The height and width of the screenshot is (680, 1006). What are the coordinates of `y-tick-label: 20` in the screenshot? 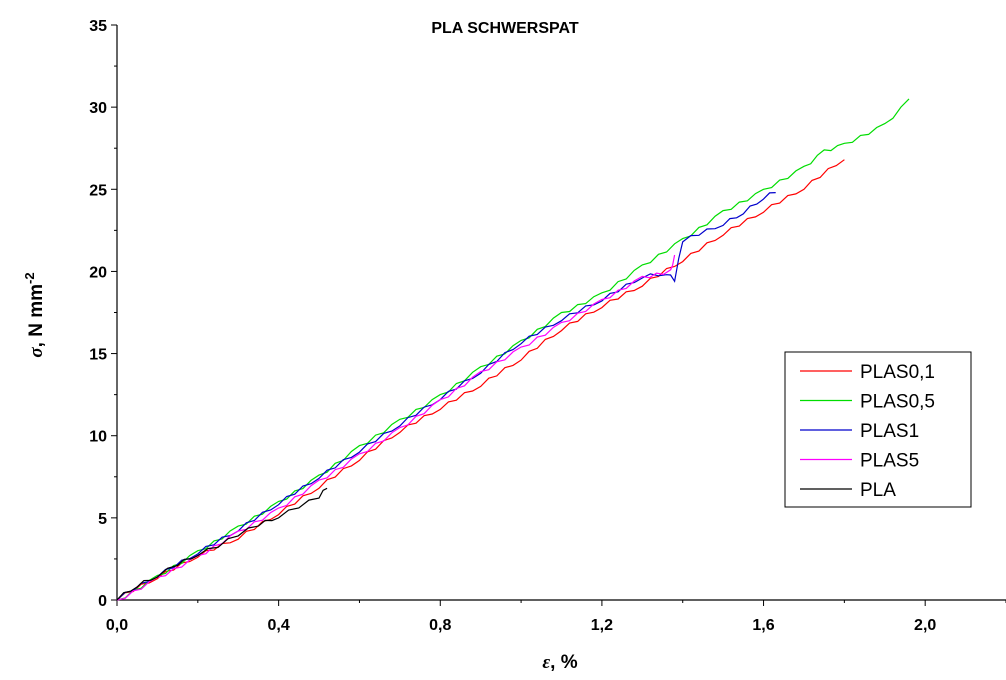 It's located at (98, 272).